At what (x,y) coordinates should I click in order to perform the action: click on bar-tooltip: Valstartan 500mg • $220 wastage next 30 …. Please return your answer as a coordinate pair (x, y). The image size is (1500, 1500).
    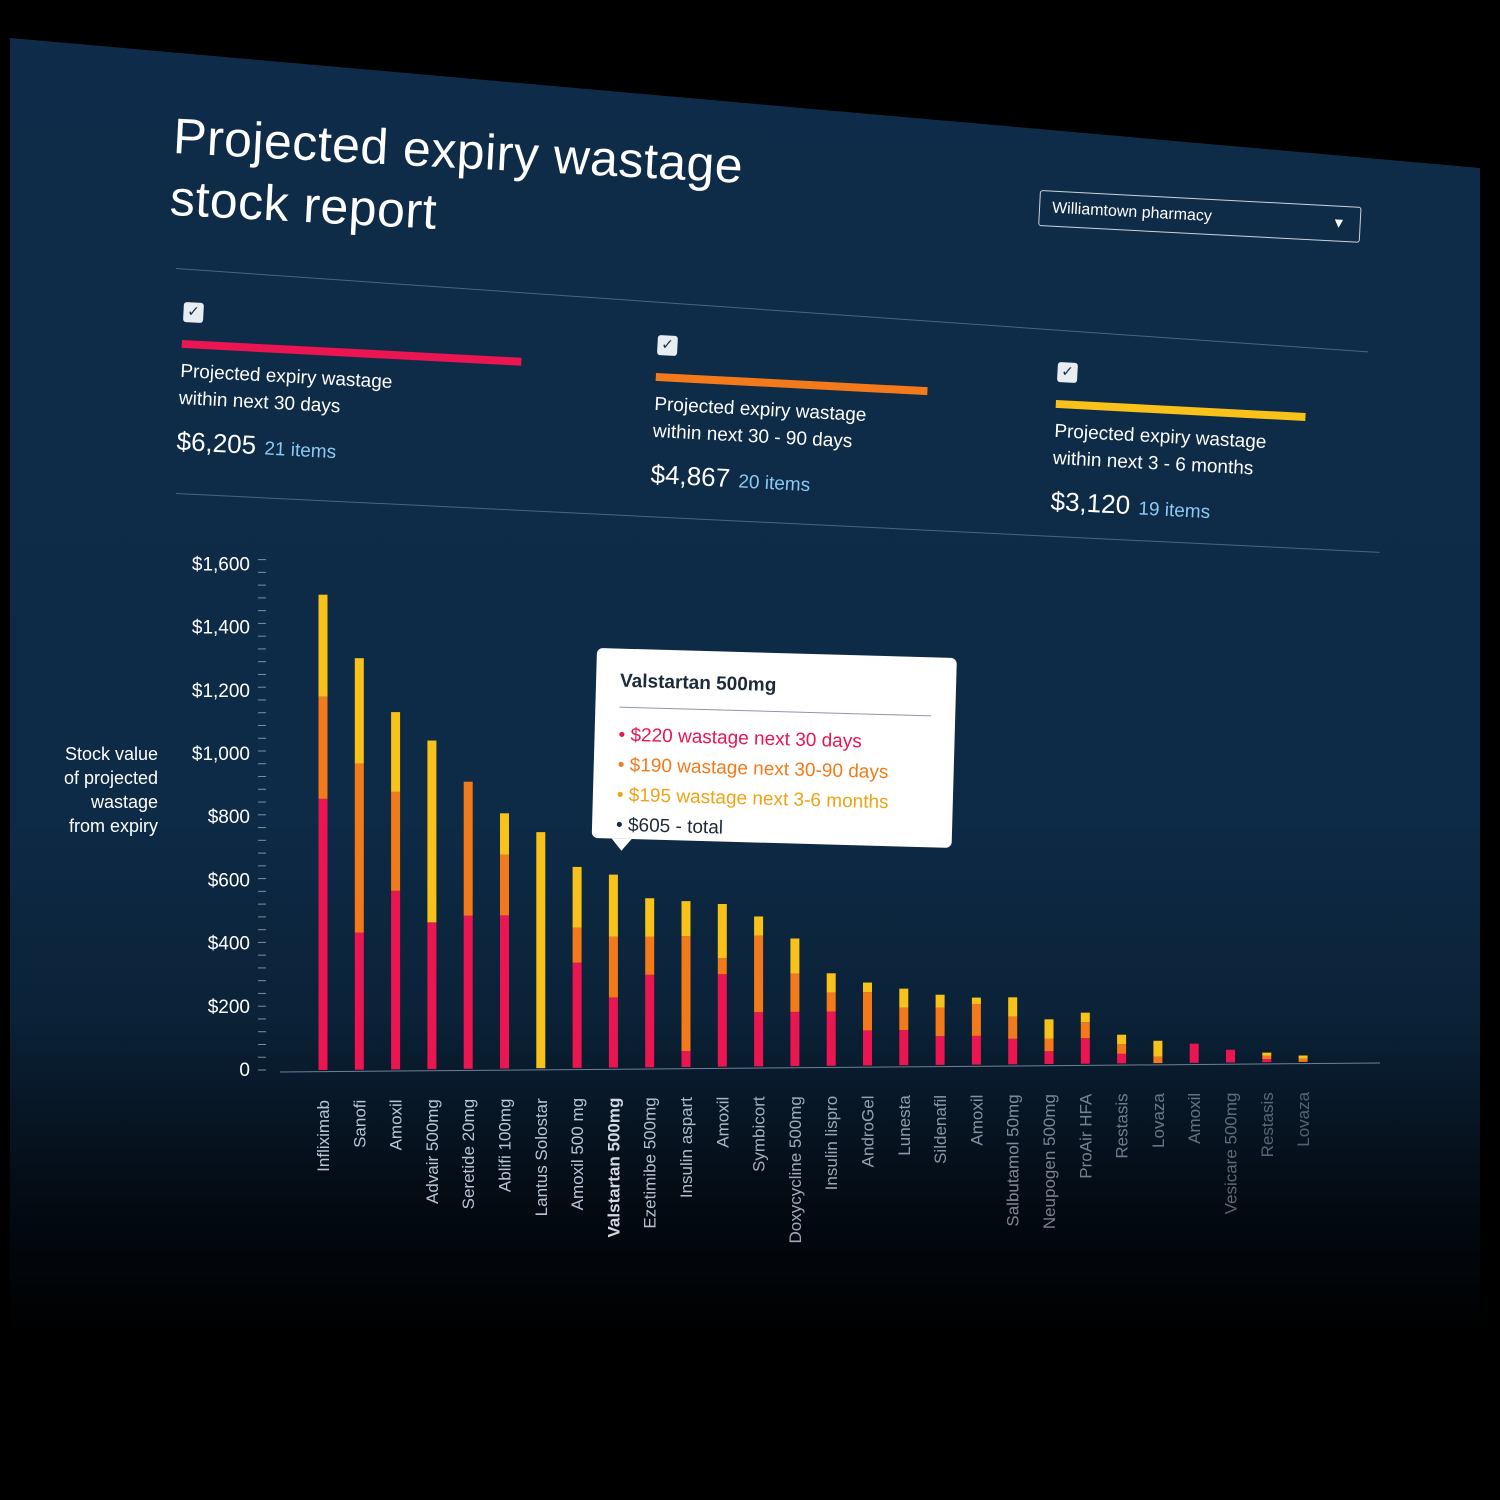
    Looking at the image, I should click on (774, 748).